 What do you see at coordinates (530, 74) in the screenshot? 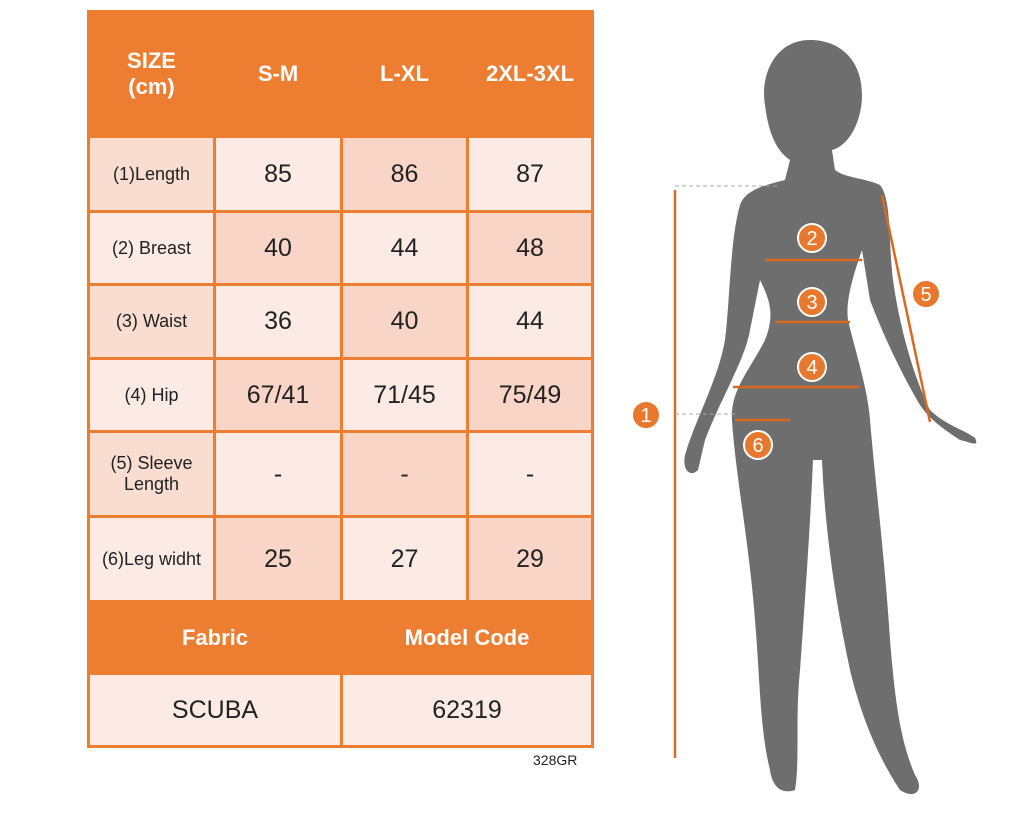
I see `header-cell: 2XL-3XL` at bounding box center [530, 74].